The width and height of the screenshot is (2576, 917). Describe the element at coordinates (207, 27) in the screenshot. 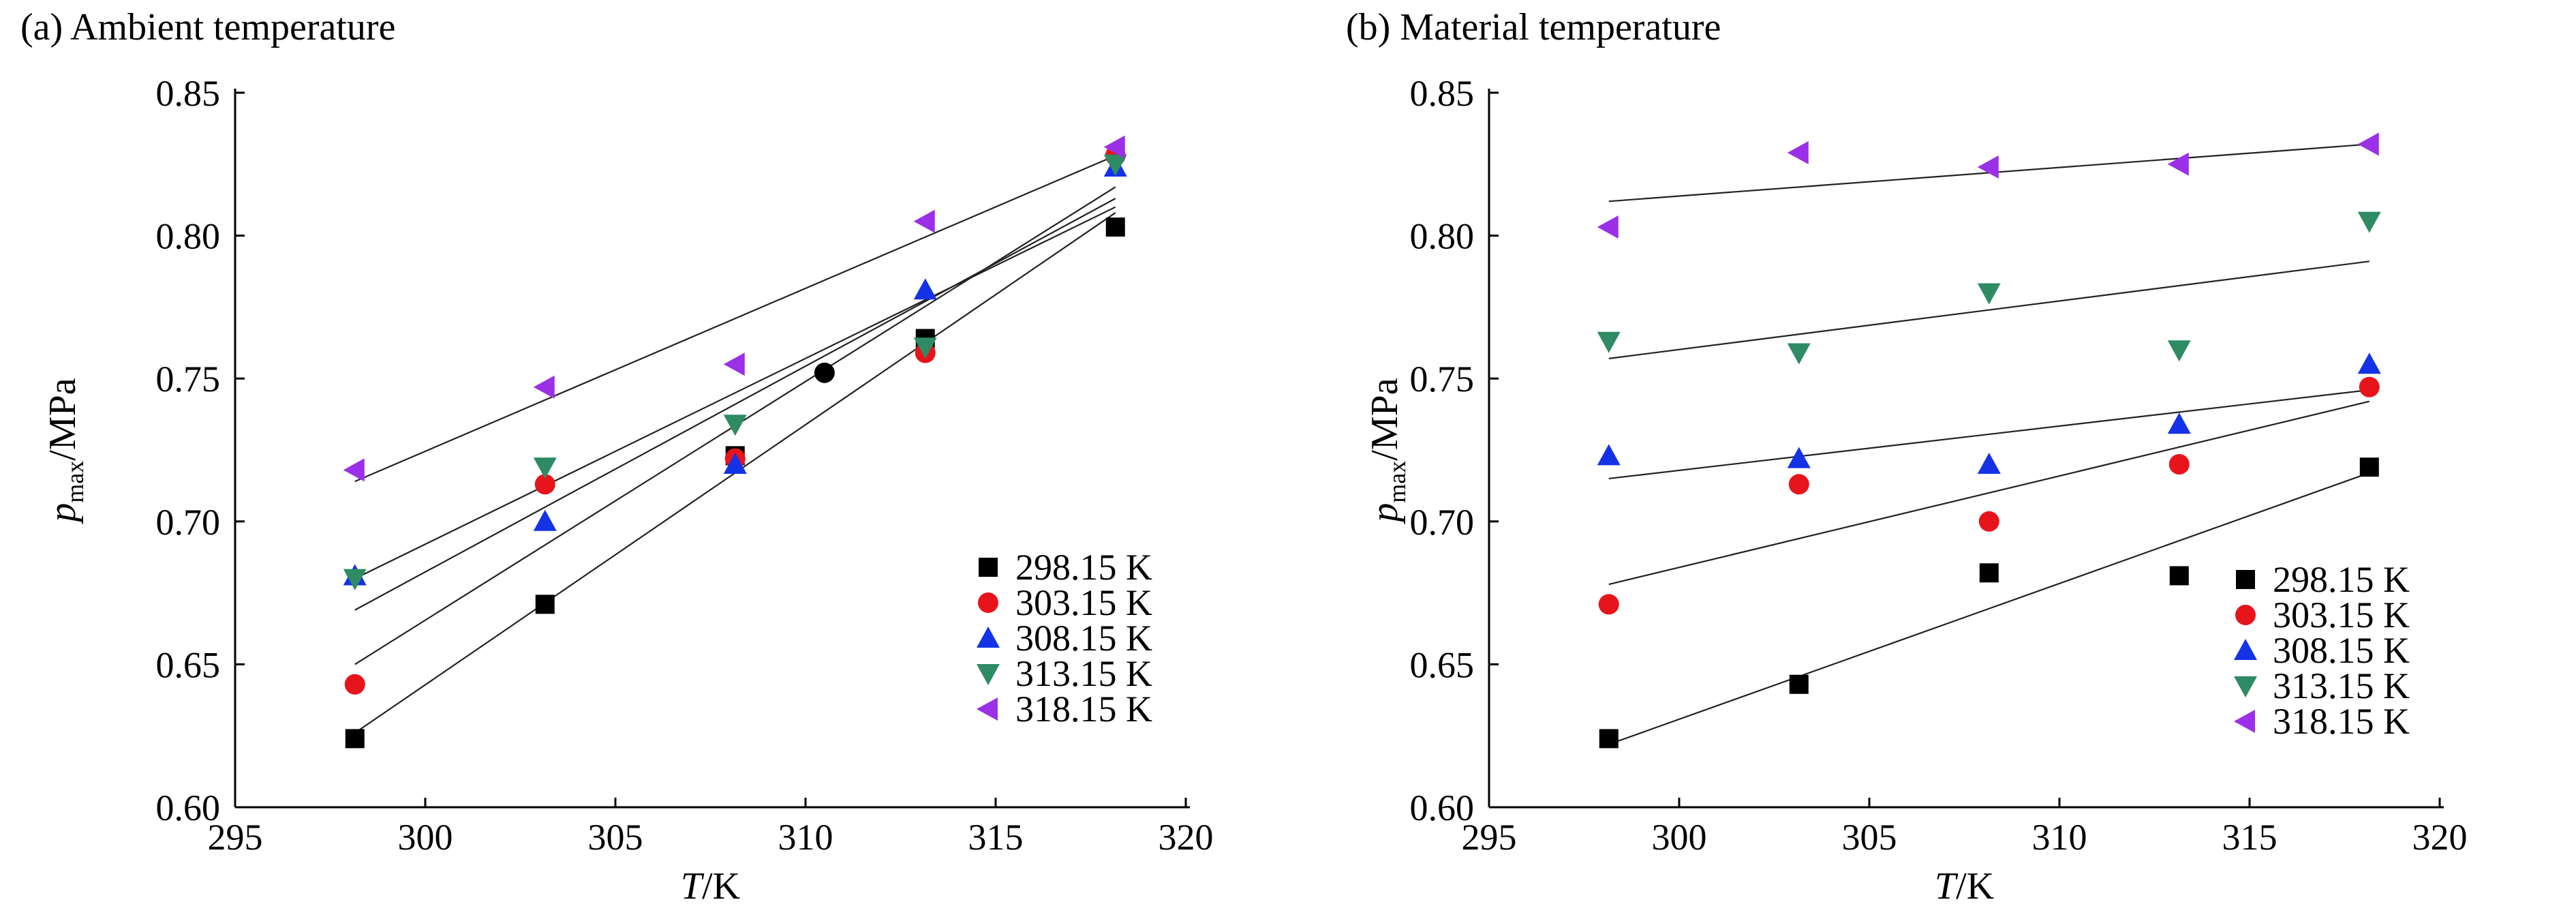

I see `chart-title: (a) Ambient temperature` at that location.